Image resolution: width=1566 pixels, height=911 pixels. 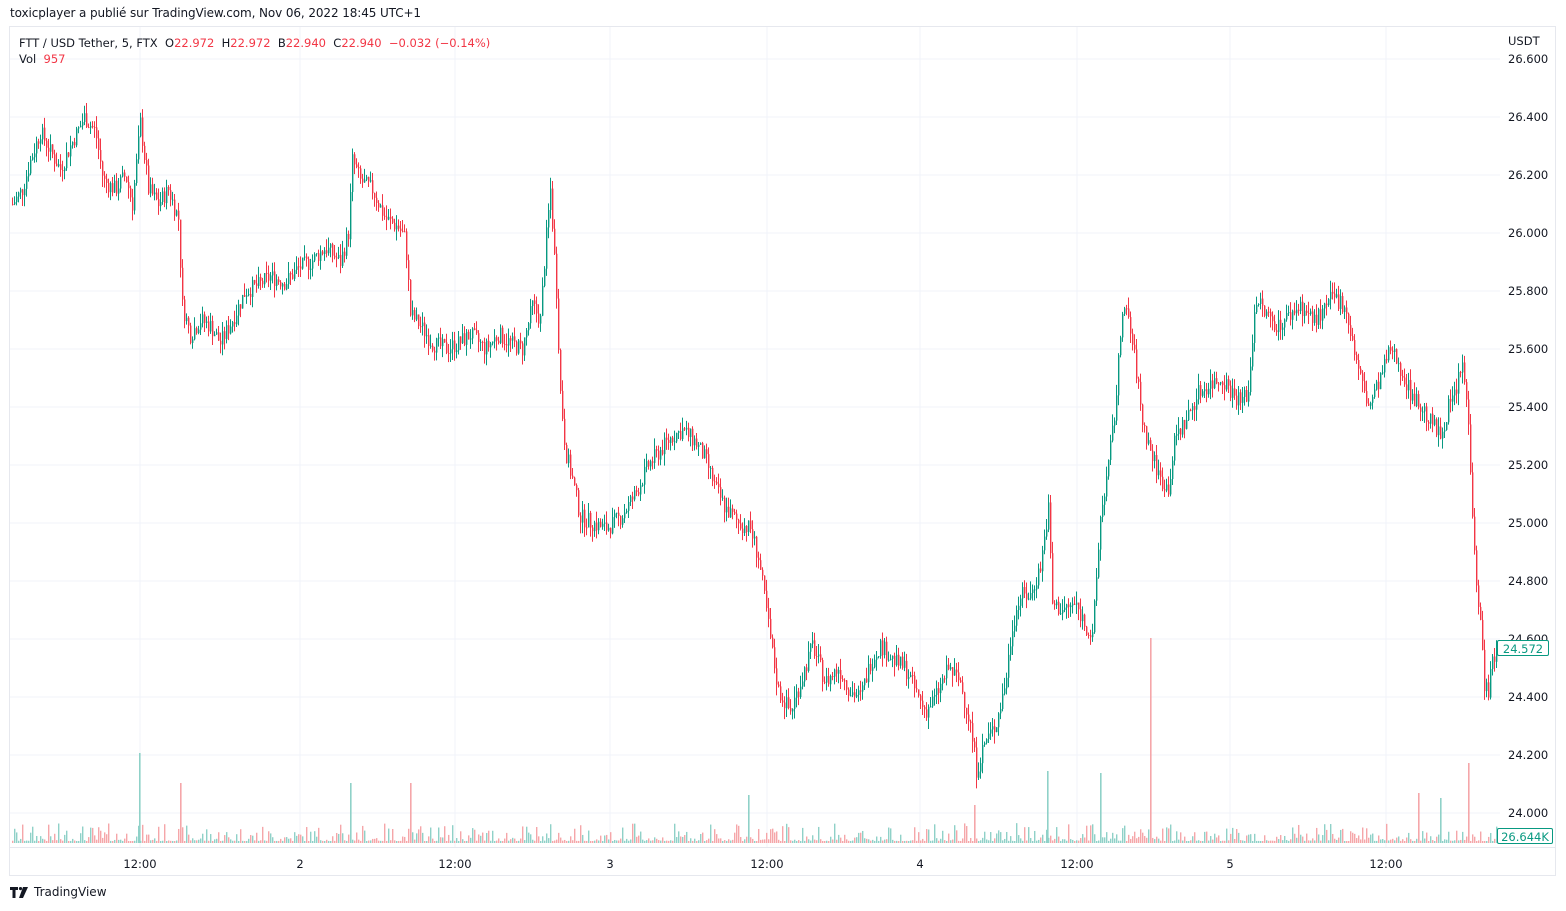 I want to click on price-tick: 24.800, so click(x=1528, y=581).